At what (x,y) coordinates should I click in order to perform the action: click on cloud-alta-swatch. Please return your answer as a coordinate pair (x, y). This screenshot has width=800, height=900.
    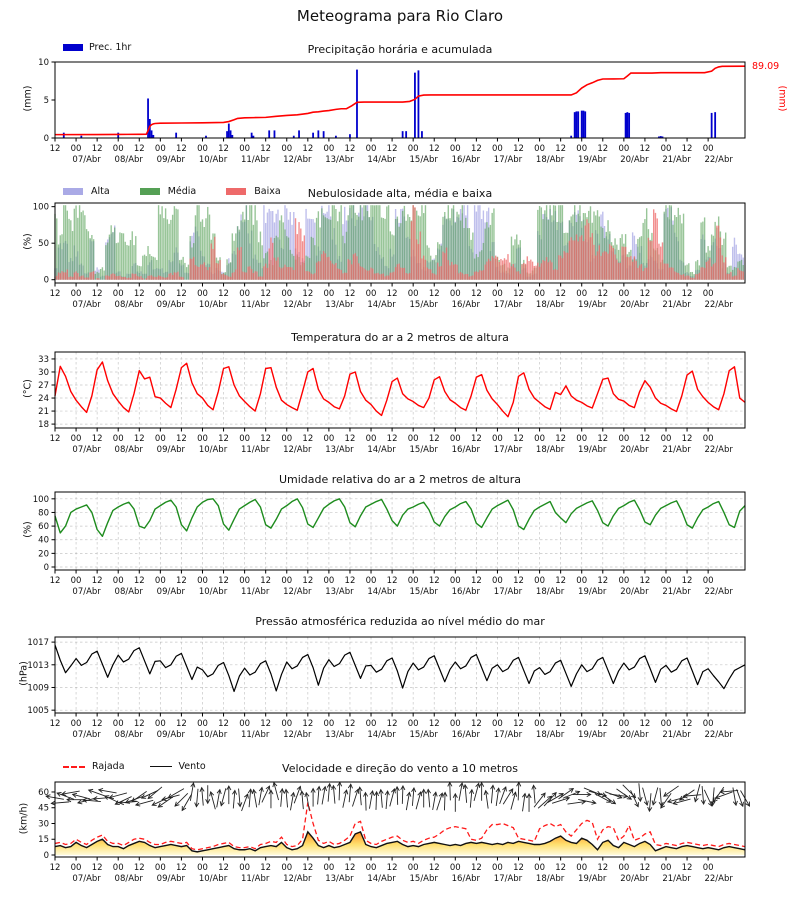
    Looking at the image, I should click on (73, 191).